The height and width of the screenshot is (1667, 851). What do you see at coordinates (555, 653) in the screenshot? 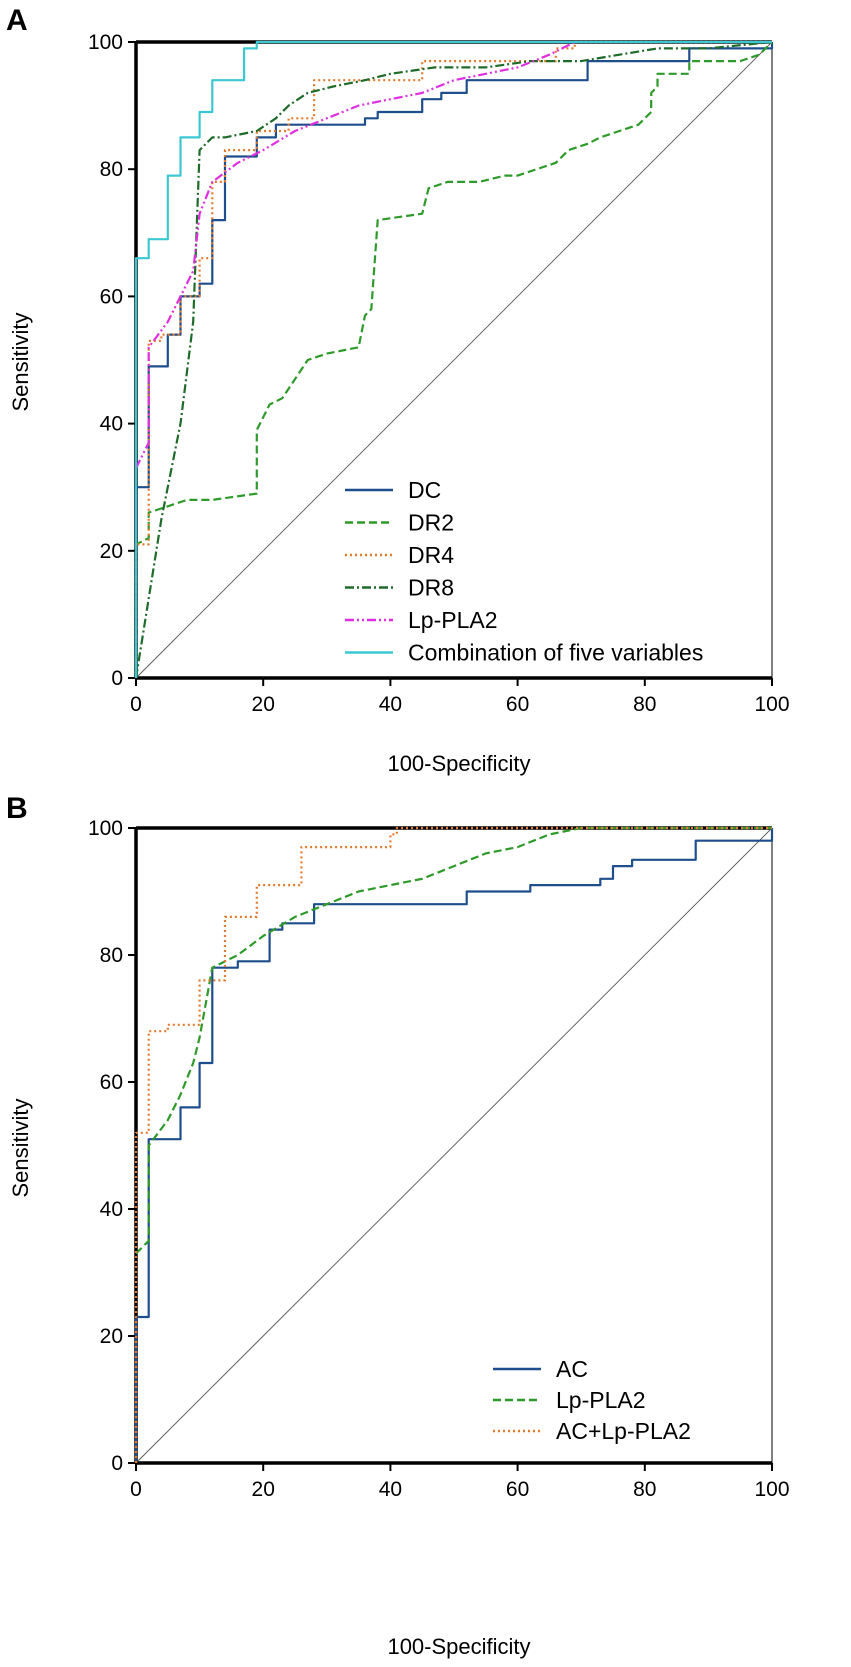
I see `legend-label: Combination of five variables` at bounding box center [555, 653].